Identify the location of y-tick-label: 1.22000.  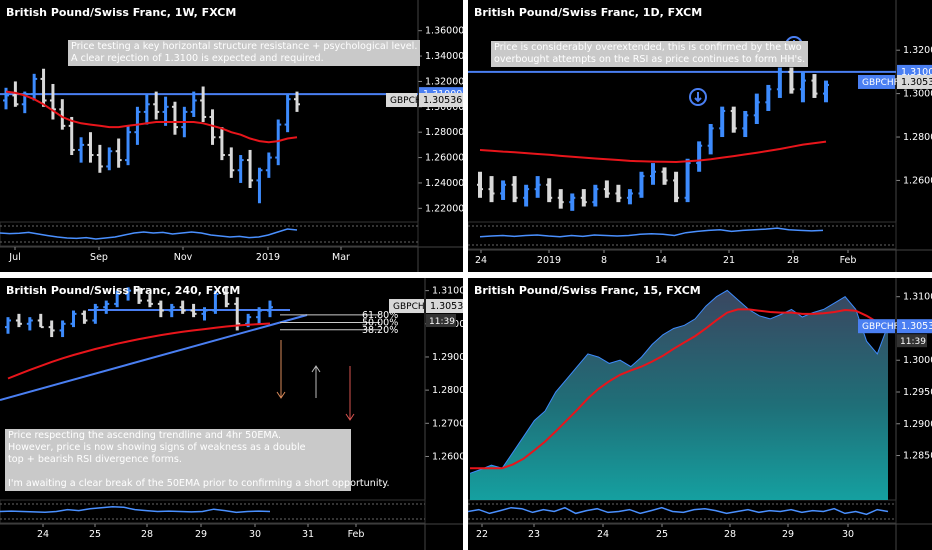
(444, 208).